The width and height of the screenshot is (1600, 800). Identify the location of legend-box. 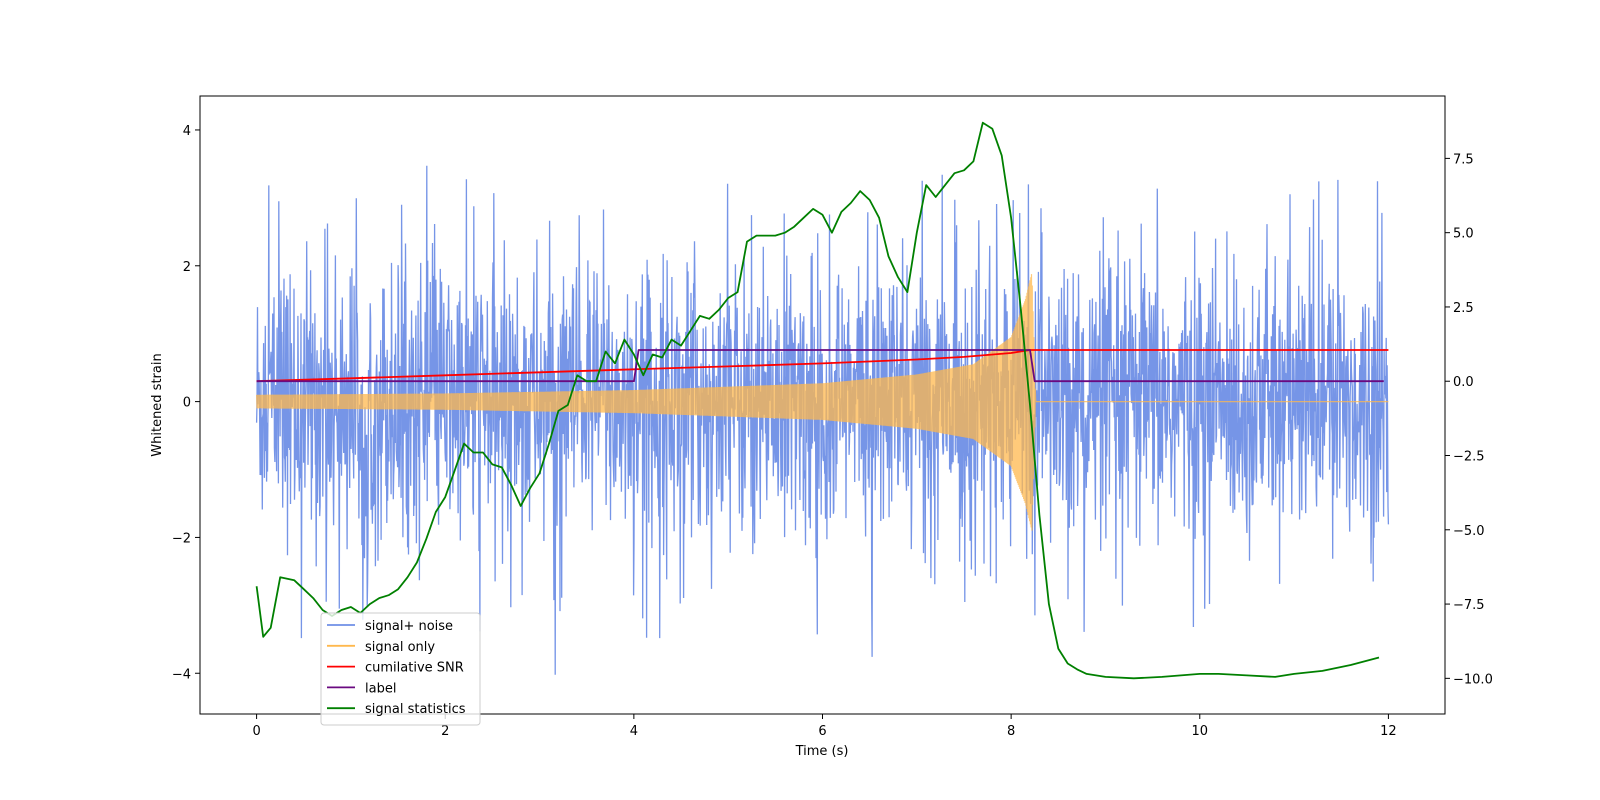
(400, 669).